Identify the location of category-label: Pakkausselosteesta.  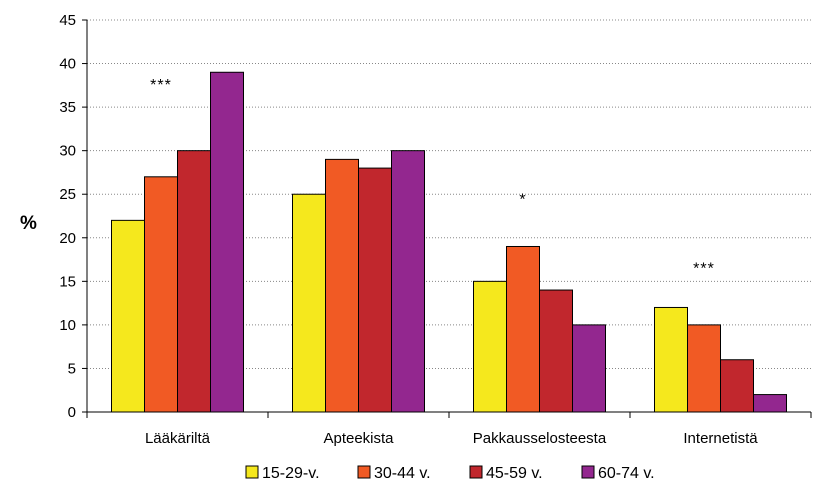
(540, 438).